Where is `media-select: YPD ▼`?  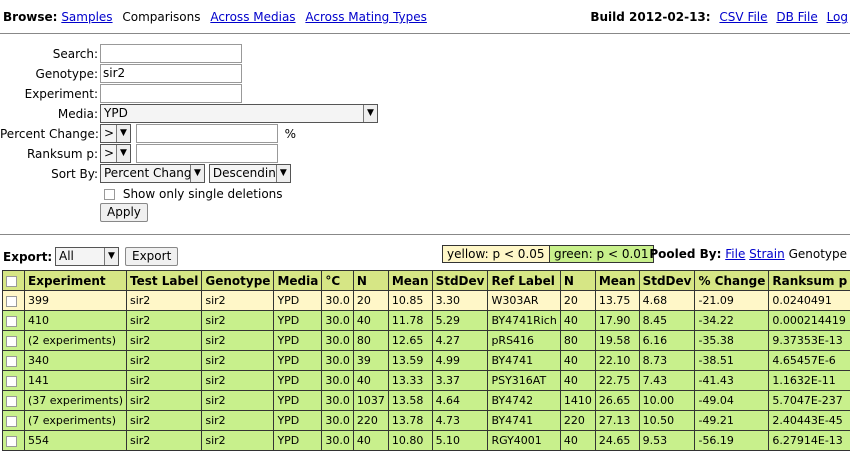
media-select: YPD ▼ is located at coordinates (239, 113).